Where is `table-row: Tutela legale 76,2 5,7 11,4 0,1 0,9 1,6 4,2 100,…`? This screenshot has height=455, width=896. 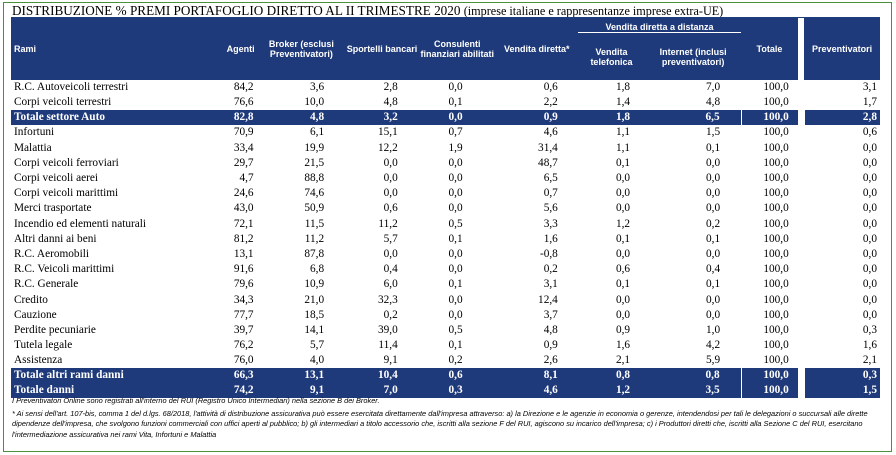 table-row: Tutela legale 76,2 5,7 11,4 0,1 0,9 1,6 4,2 100,… is located at coordinates (445, 346).